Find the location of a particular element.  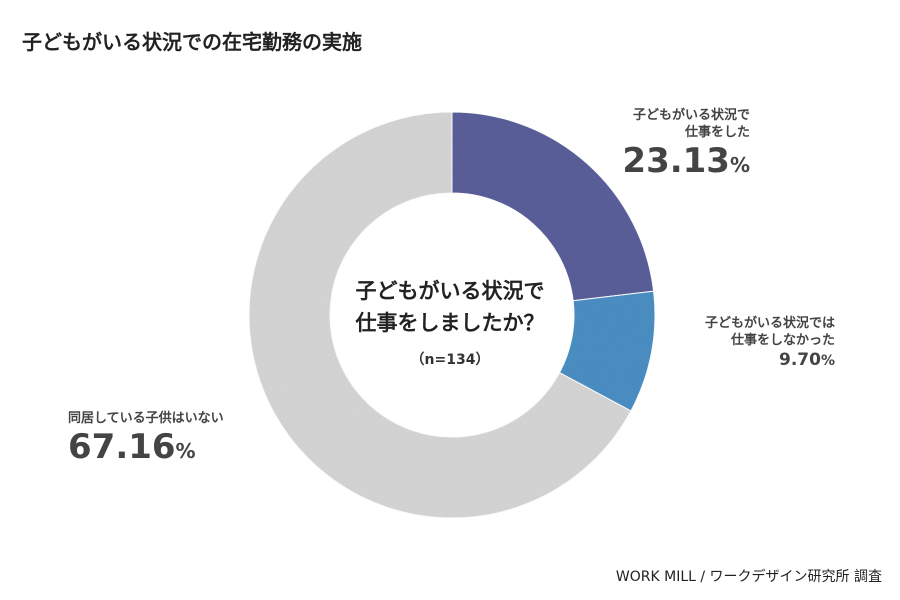

slice-label-not-worked: 子どもがいる状況では 仕事をしなかった 9.70% is located at coordinates (747, 343).